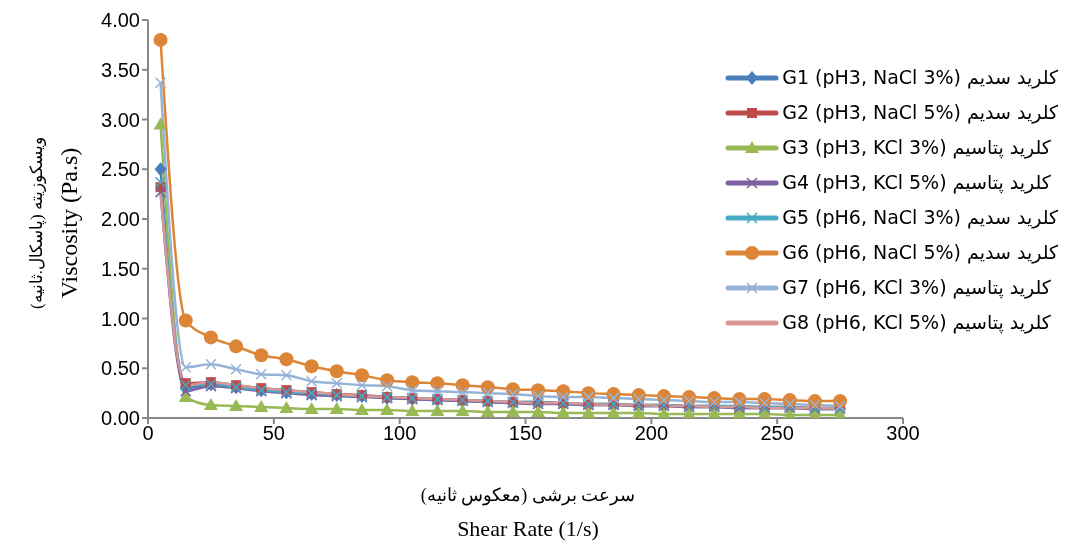 Image resolution: width=1066 pixels, height=554 pixels. I want to click on x-tick-label: 250, so click(777, 433).